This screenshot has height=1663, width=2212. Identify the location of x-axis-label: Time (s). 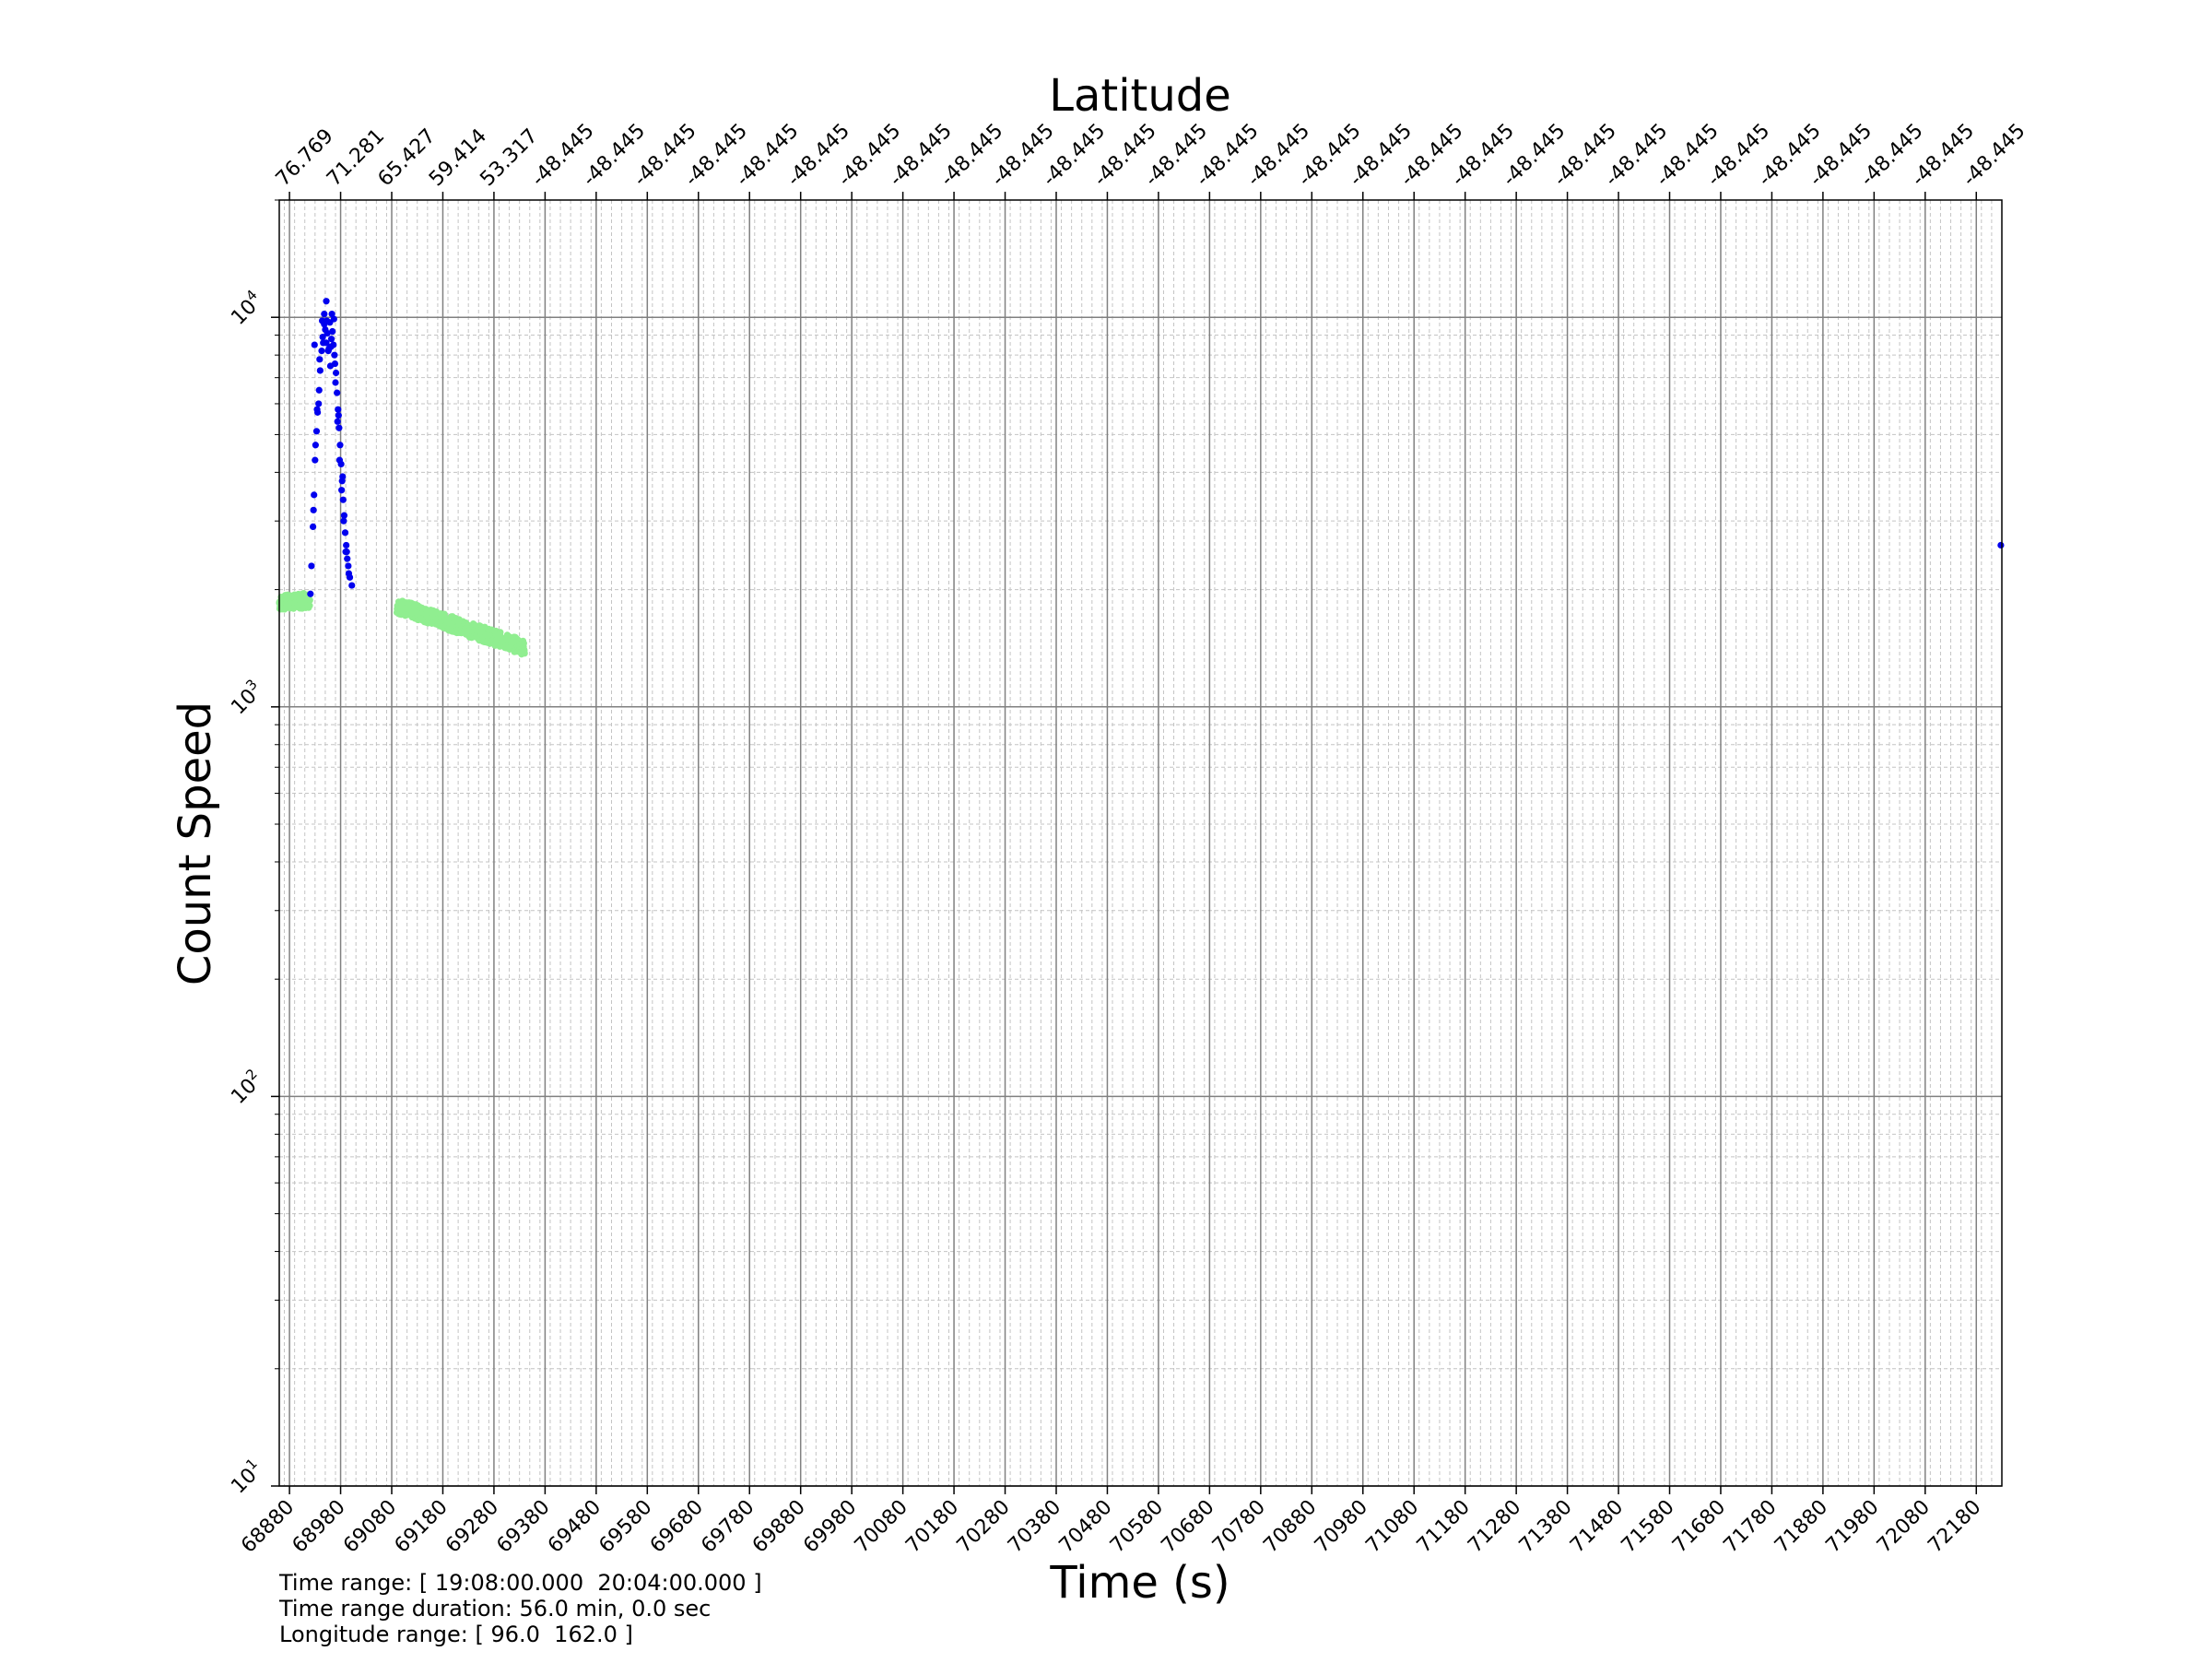
(1139, 1583).